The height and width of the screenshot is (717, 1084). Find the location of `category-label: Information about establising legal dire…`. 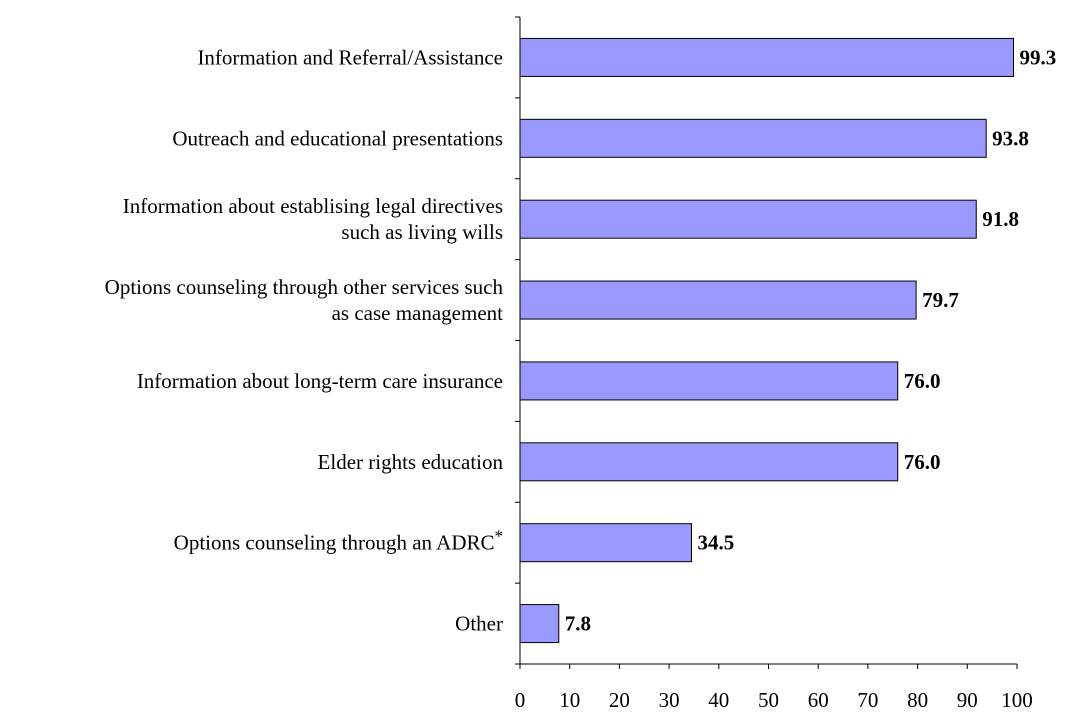

category-label: Information about establising legal dire… is located at coordinates (313, 219).